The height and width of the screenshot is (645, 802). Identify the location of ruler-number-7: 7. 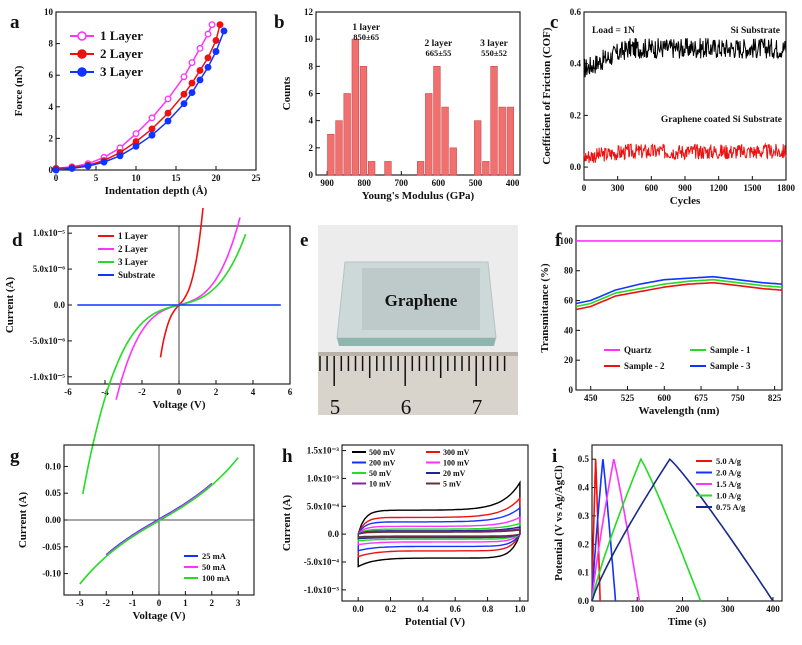
(477, 407).